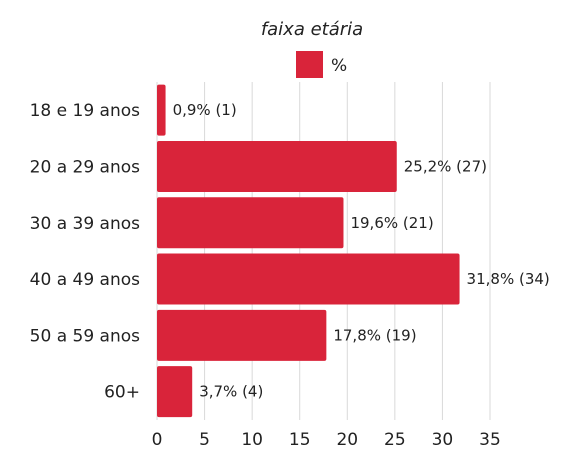 The width and height of the screenshot is (574, 456). Describe the element at coordinates (85, 280) in the screenshot. I see `category-label: 40 a 49 anos` at that location.